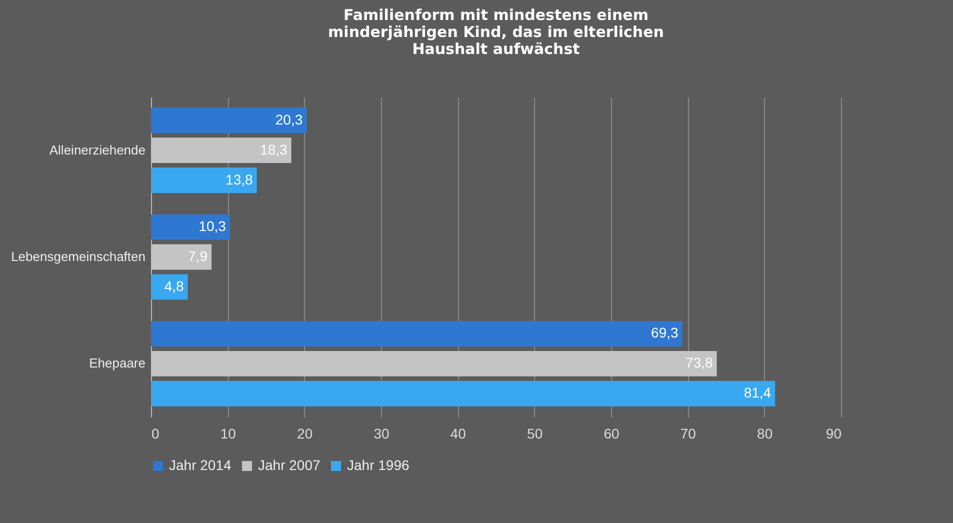 This screenshot has height=523, width=953. What do you see at coordinates (458, 434) in the screenshot?
I see `x-tick-label: 40` at bounding box center [458, 434].